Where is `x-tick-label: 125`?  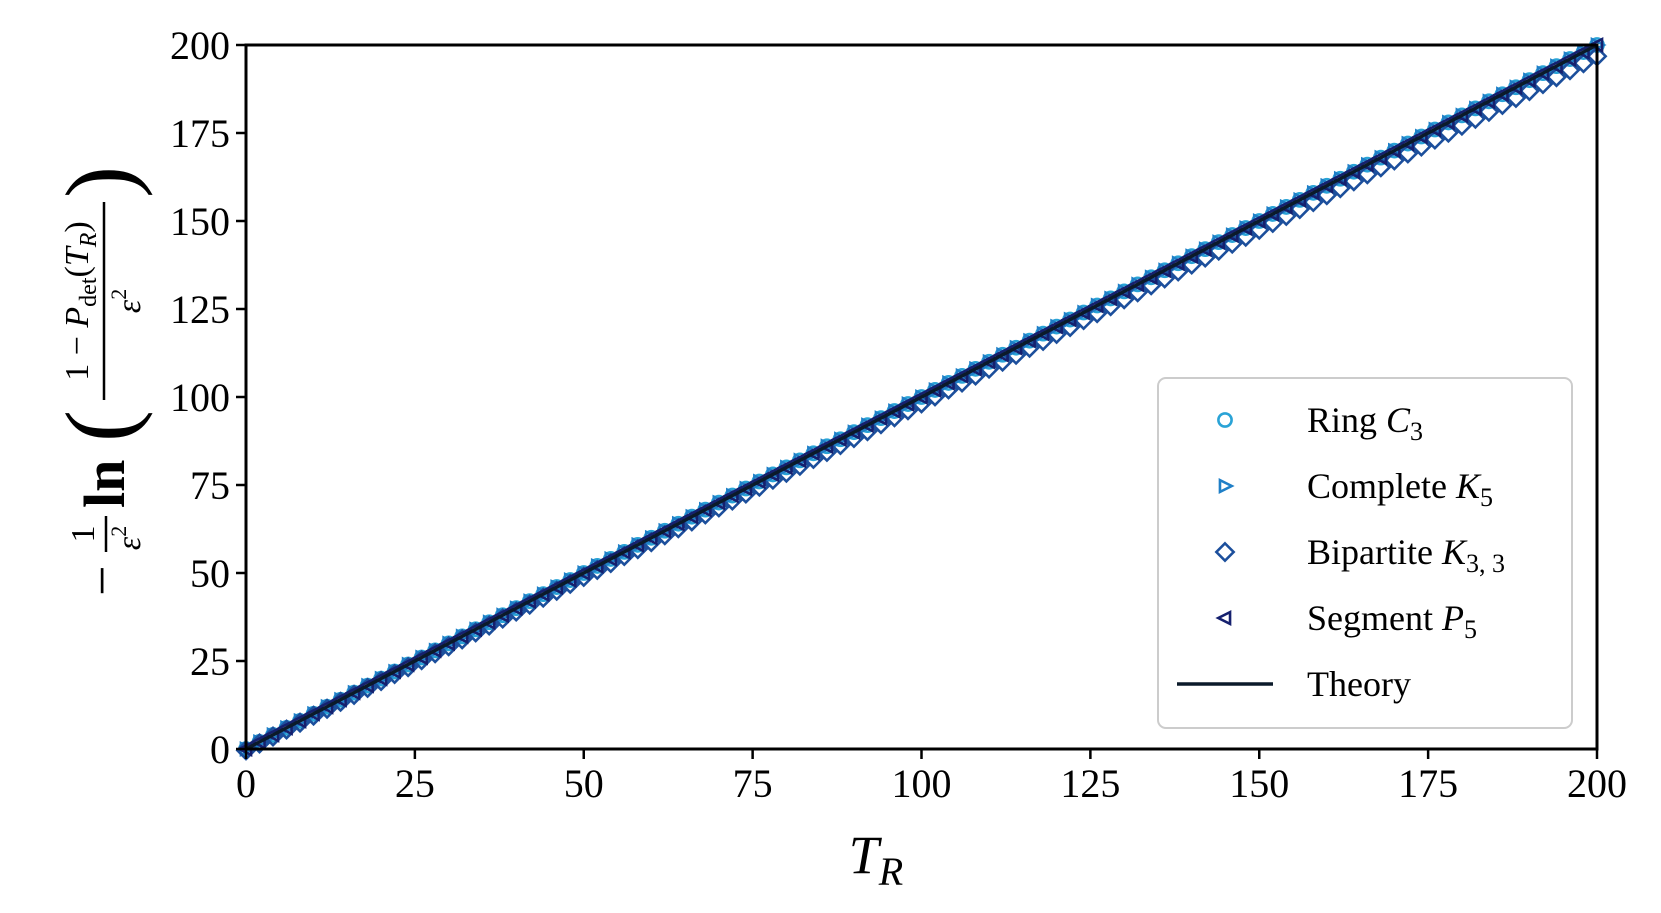
x-tick-label: 125 is located at coordinates (1090, 783).